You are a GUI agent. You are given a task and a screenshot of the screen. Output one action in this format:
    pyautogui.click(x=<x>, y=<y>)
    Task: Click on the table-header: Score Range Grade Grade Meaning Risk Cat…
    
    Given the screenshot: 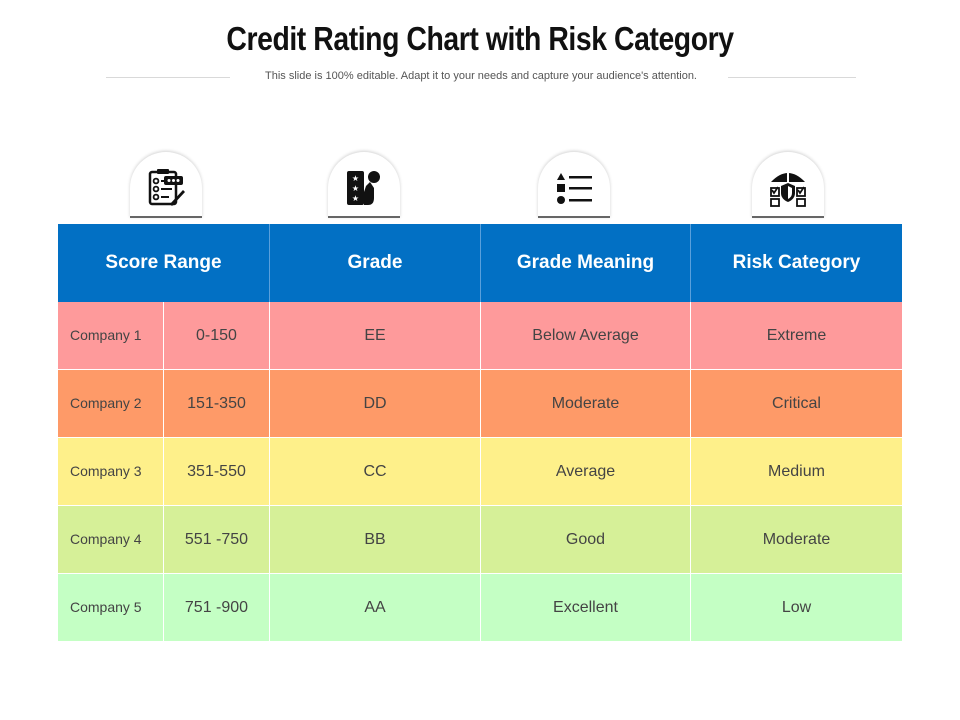 What is the action you would take?
    pyautogui.click(x=480, y=263)
    